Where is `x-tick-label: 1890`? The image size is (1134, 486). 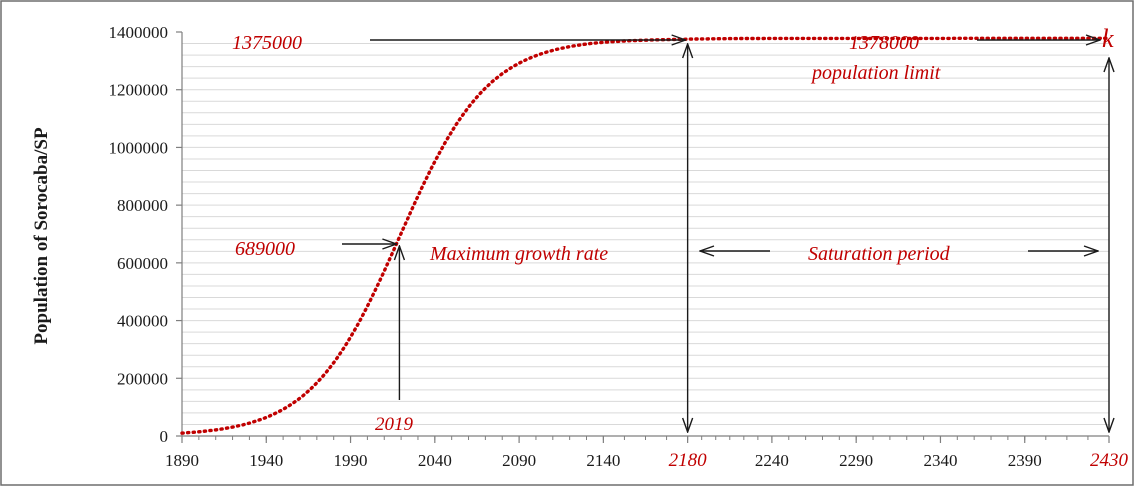
x-tick-label: 1890 is located at coordinates (182, 460).